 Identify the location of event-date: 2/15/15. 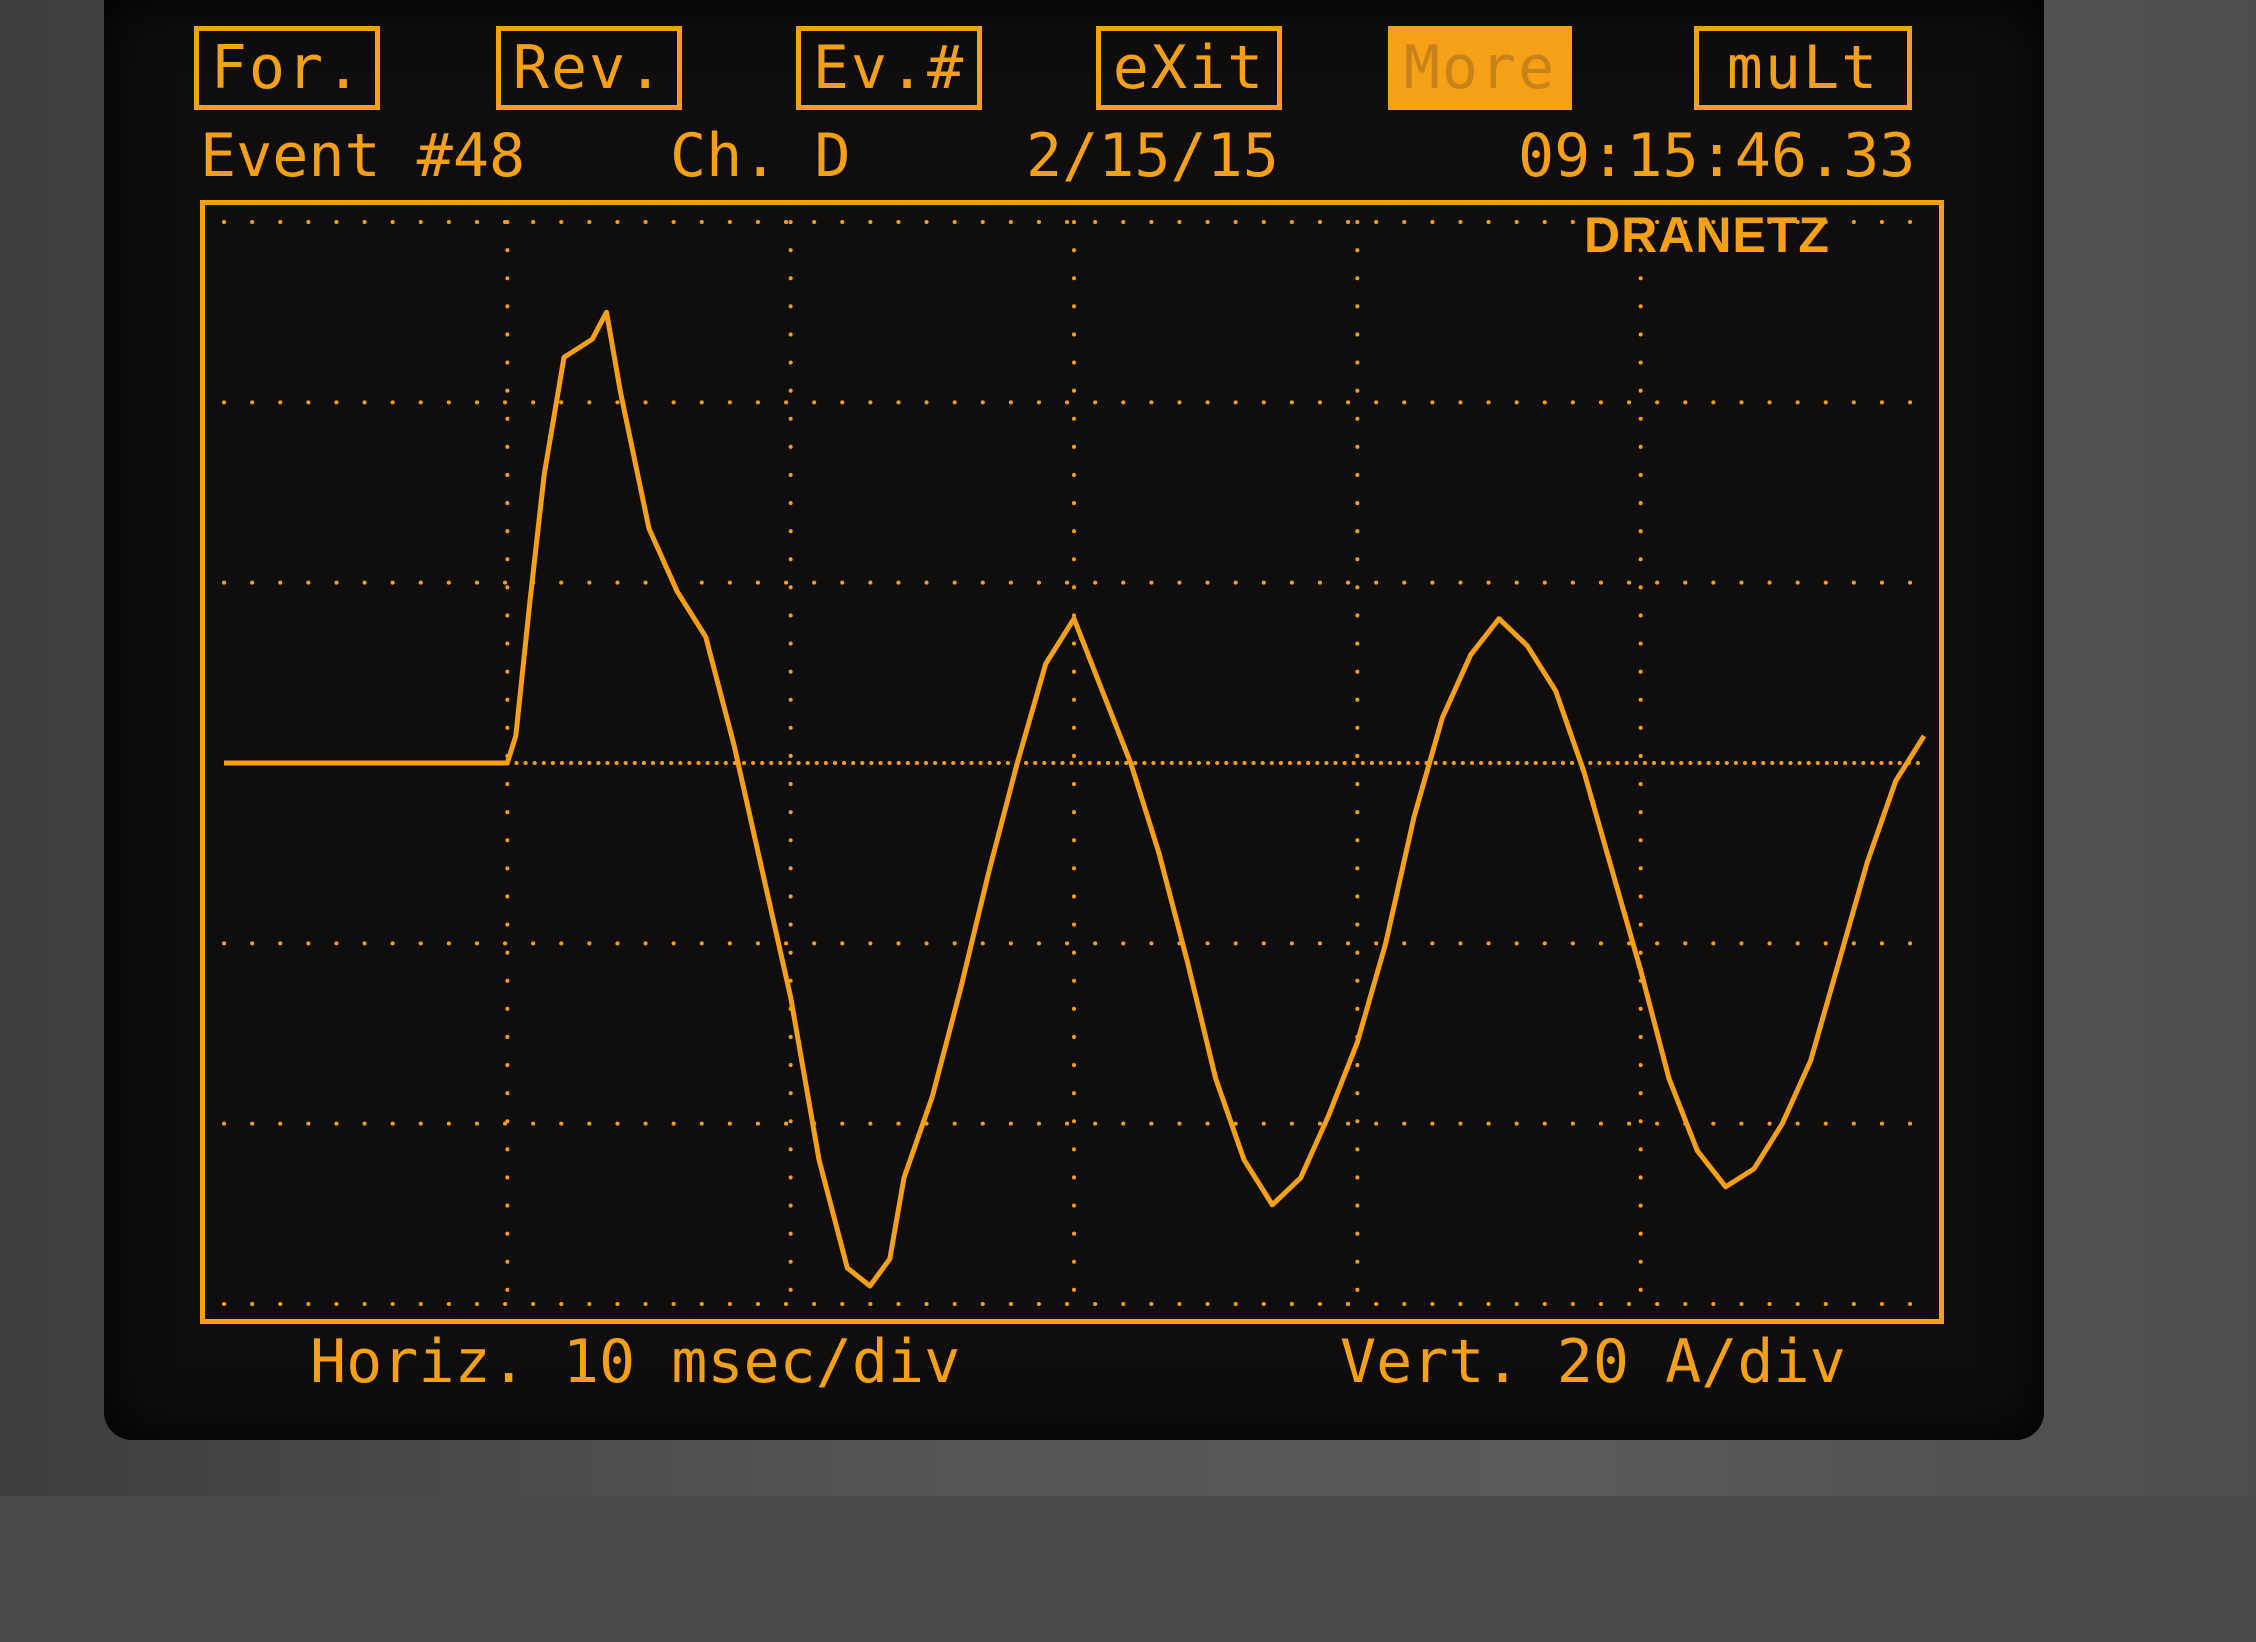
(1152, 156).